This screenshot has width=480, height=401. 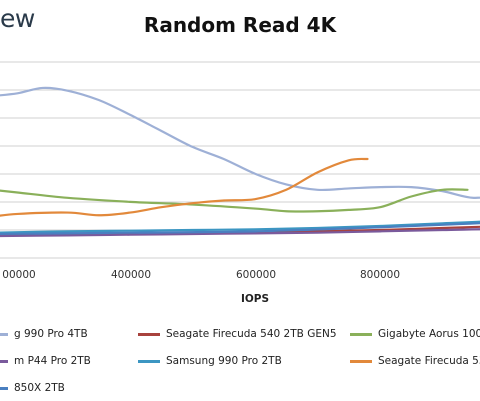 I want to click on legend-label: Gigabyte Aorus 100, so click(x=429, y=334).